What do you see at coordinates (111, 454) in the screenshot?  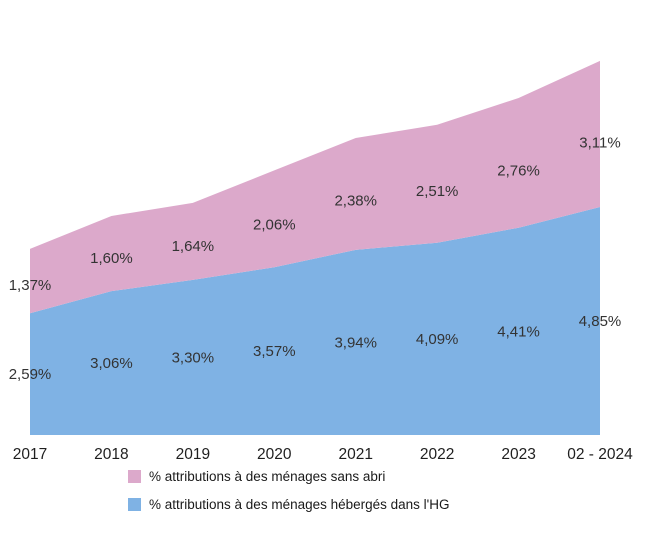 I see `x-axis-label: 2018` at bounding box center [111, 454].